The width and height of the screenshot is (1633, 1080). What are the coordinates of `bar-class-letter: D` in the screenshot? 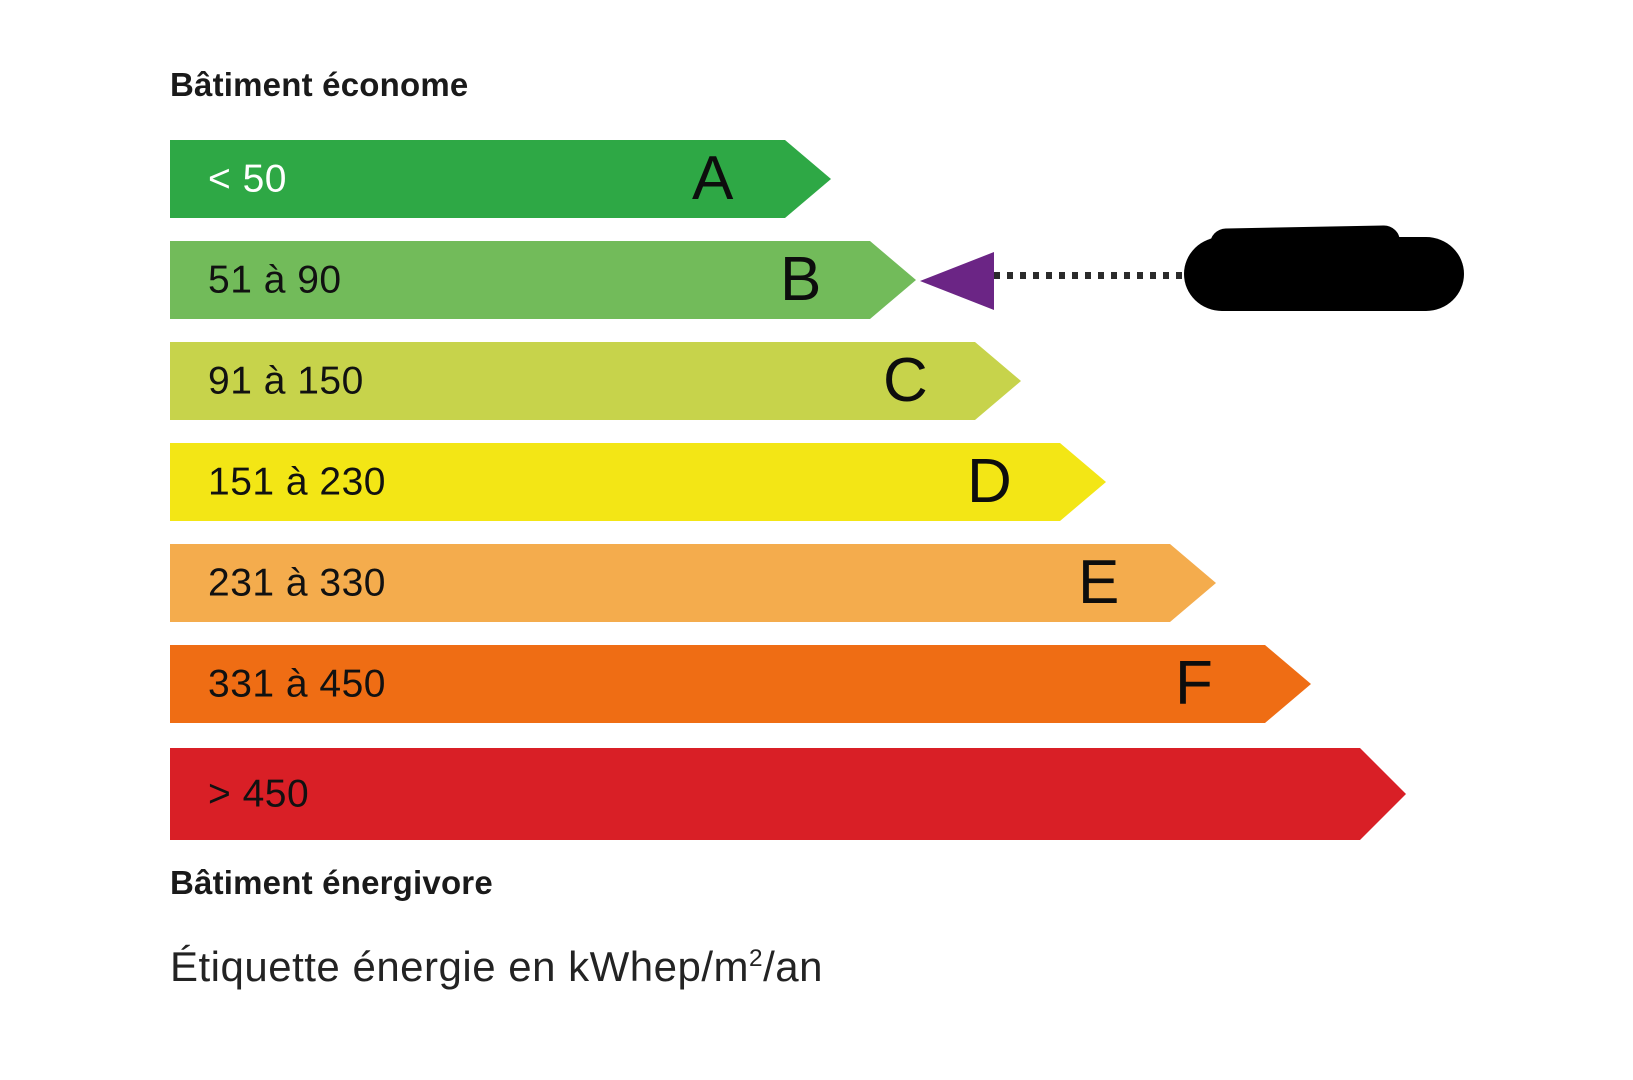 It's located at (989, 481).